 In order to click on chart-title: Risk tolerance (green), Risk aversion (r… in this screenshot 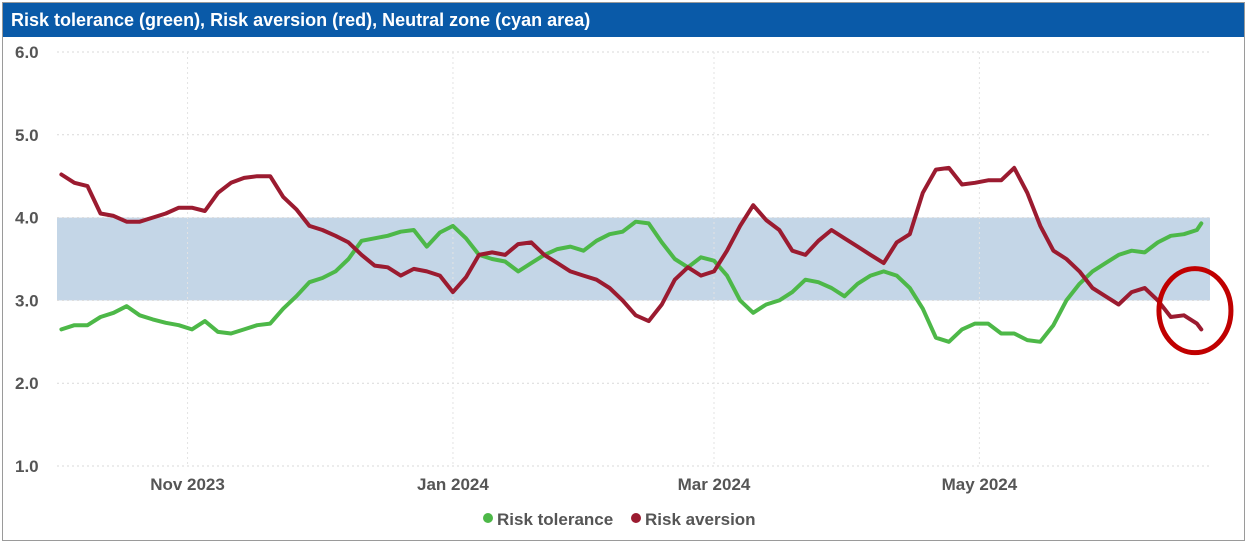, I will do `click(301, 20)`.